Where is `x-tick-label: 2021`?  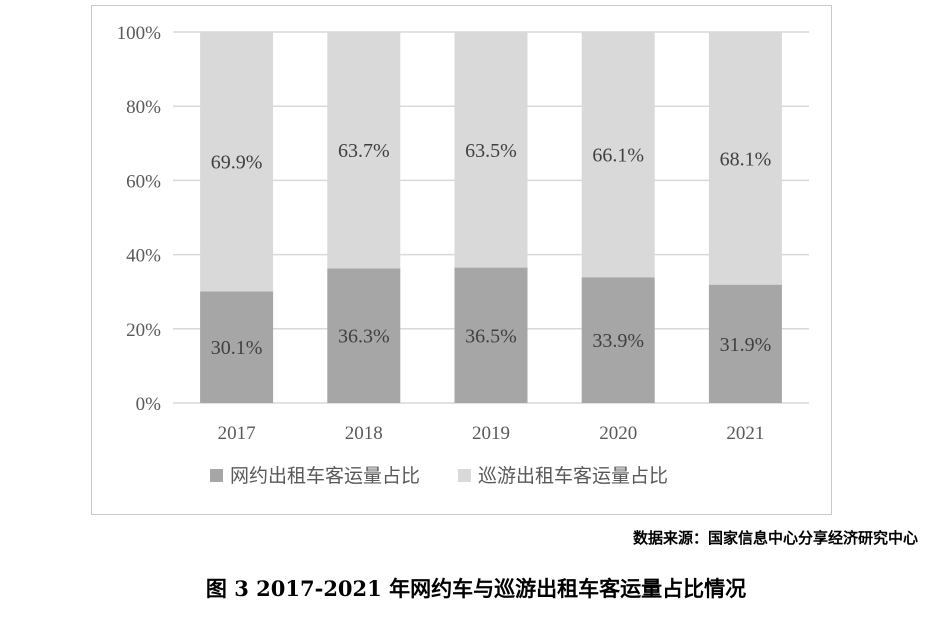 x-tick-label: 2021 is located at coordinates (745, 433).